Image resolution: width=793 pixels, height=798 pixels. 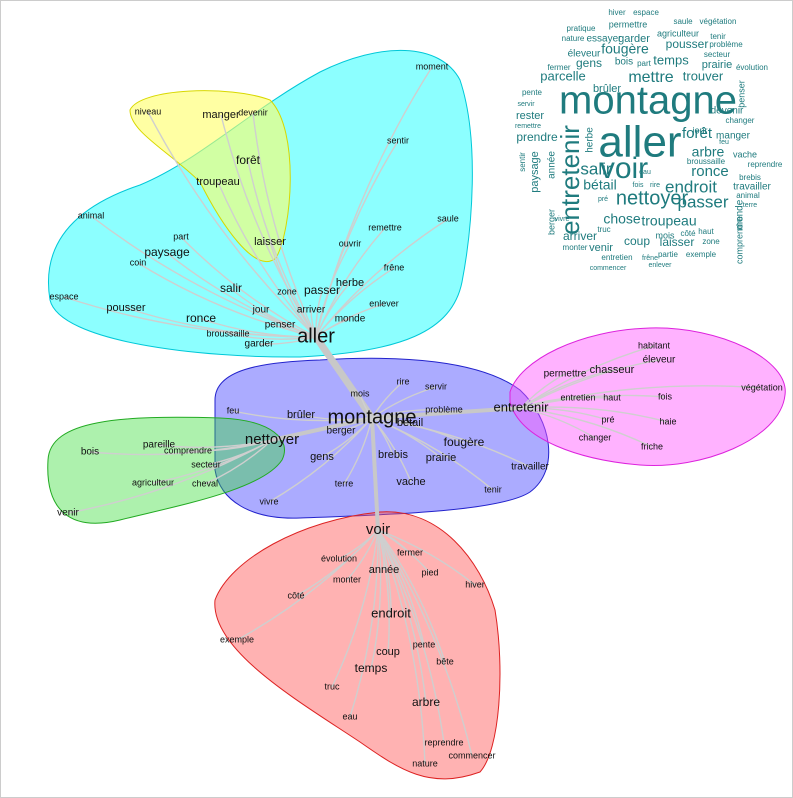 I want to click on graph-word: pareille, so click(x=159, y=445).